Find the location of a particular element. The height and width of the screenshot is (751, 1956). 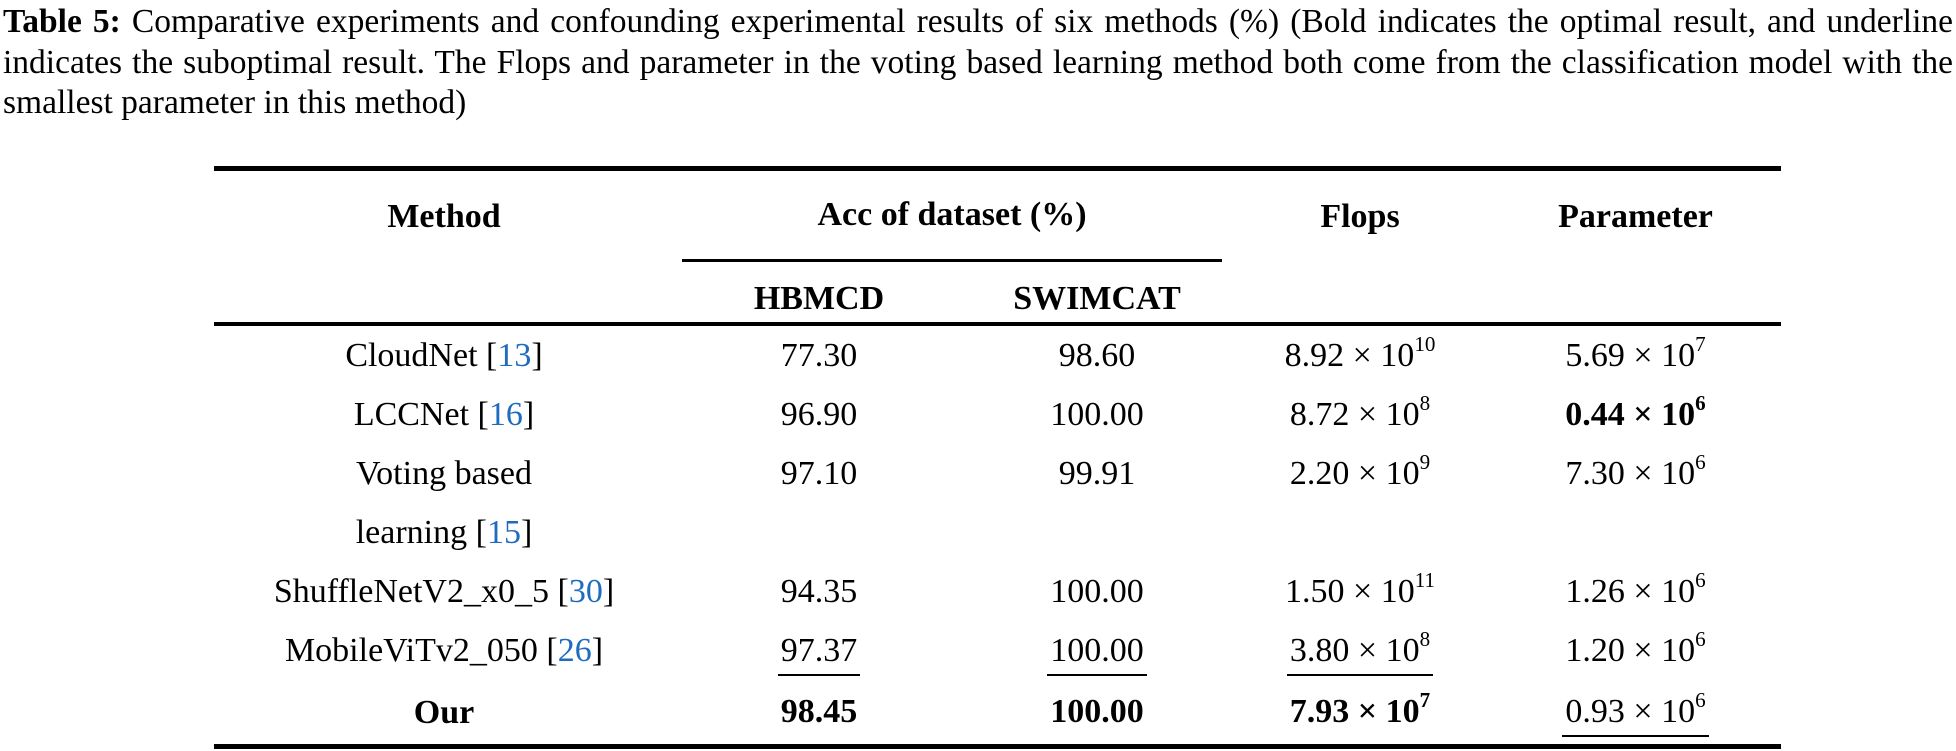

value: 1.26 × 10⁶ is located at coordinates (1635, 589).